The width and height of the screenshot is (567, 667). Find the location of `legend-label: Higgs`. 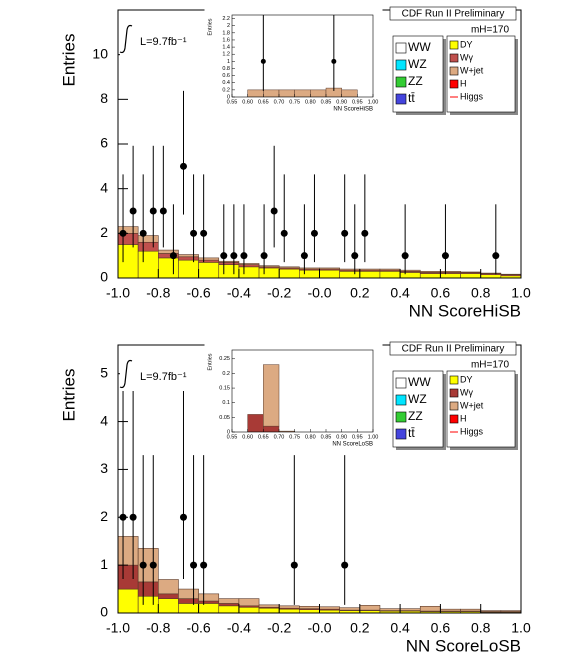

legend-label: Higgs is located at coordinates (472, 431).